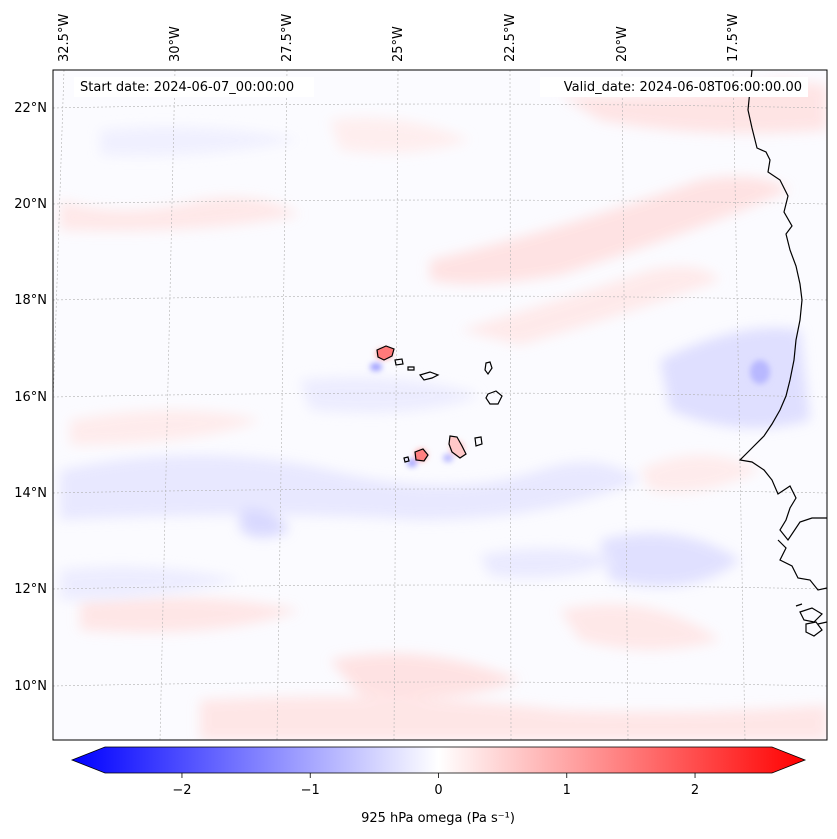  I want to click on lon-tick-label: 22.5°W, so click(510, 38).